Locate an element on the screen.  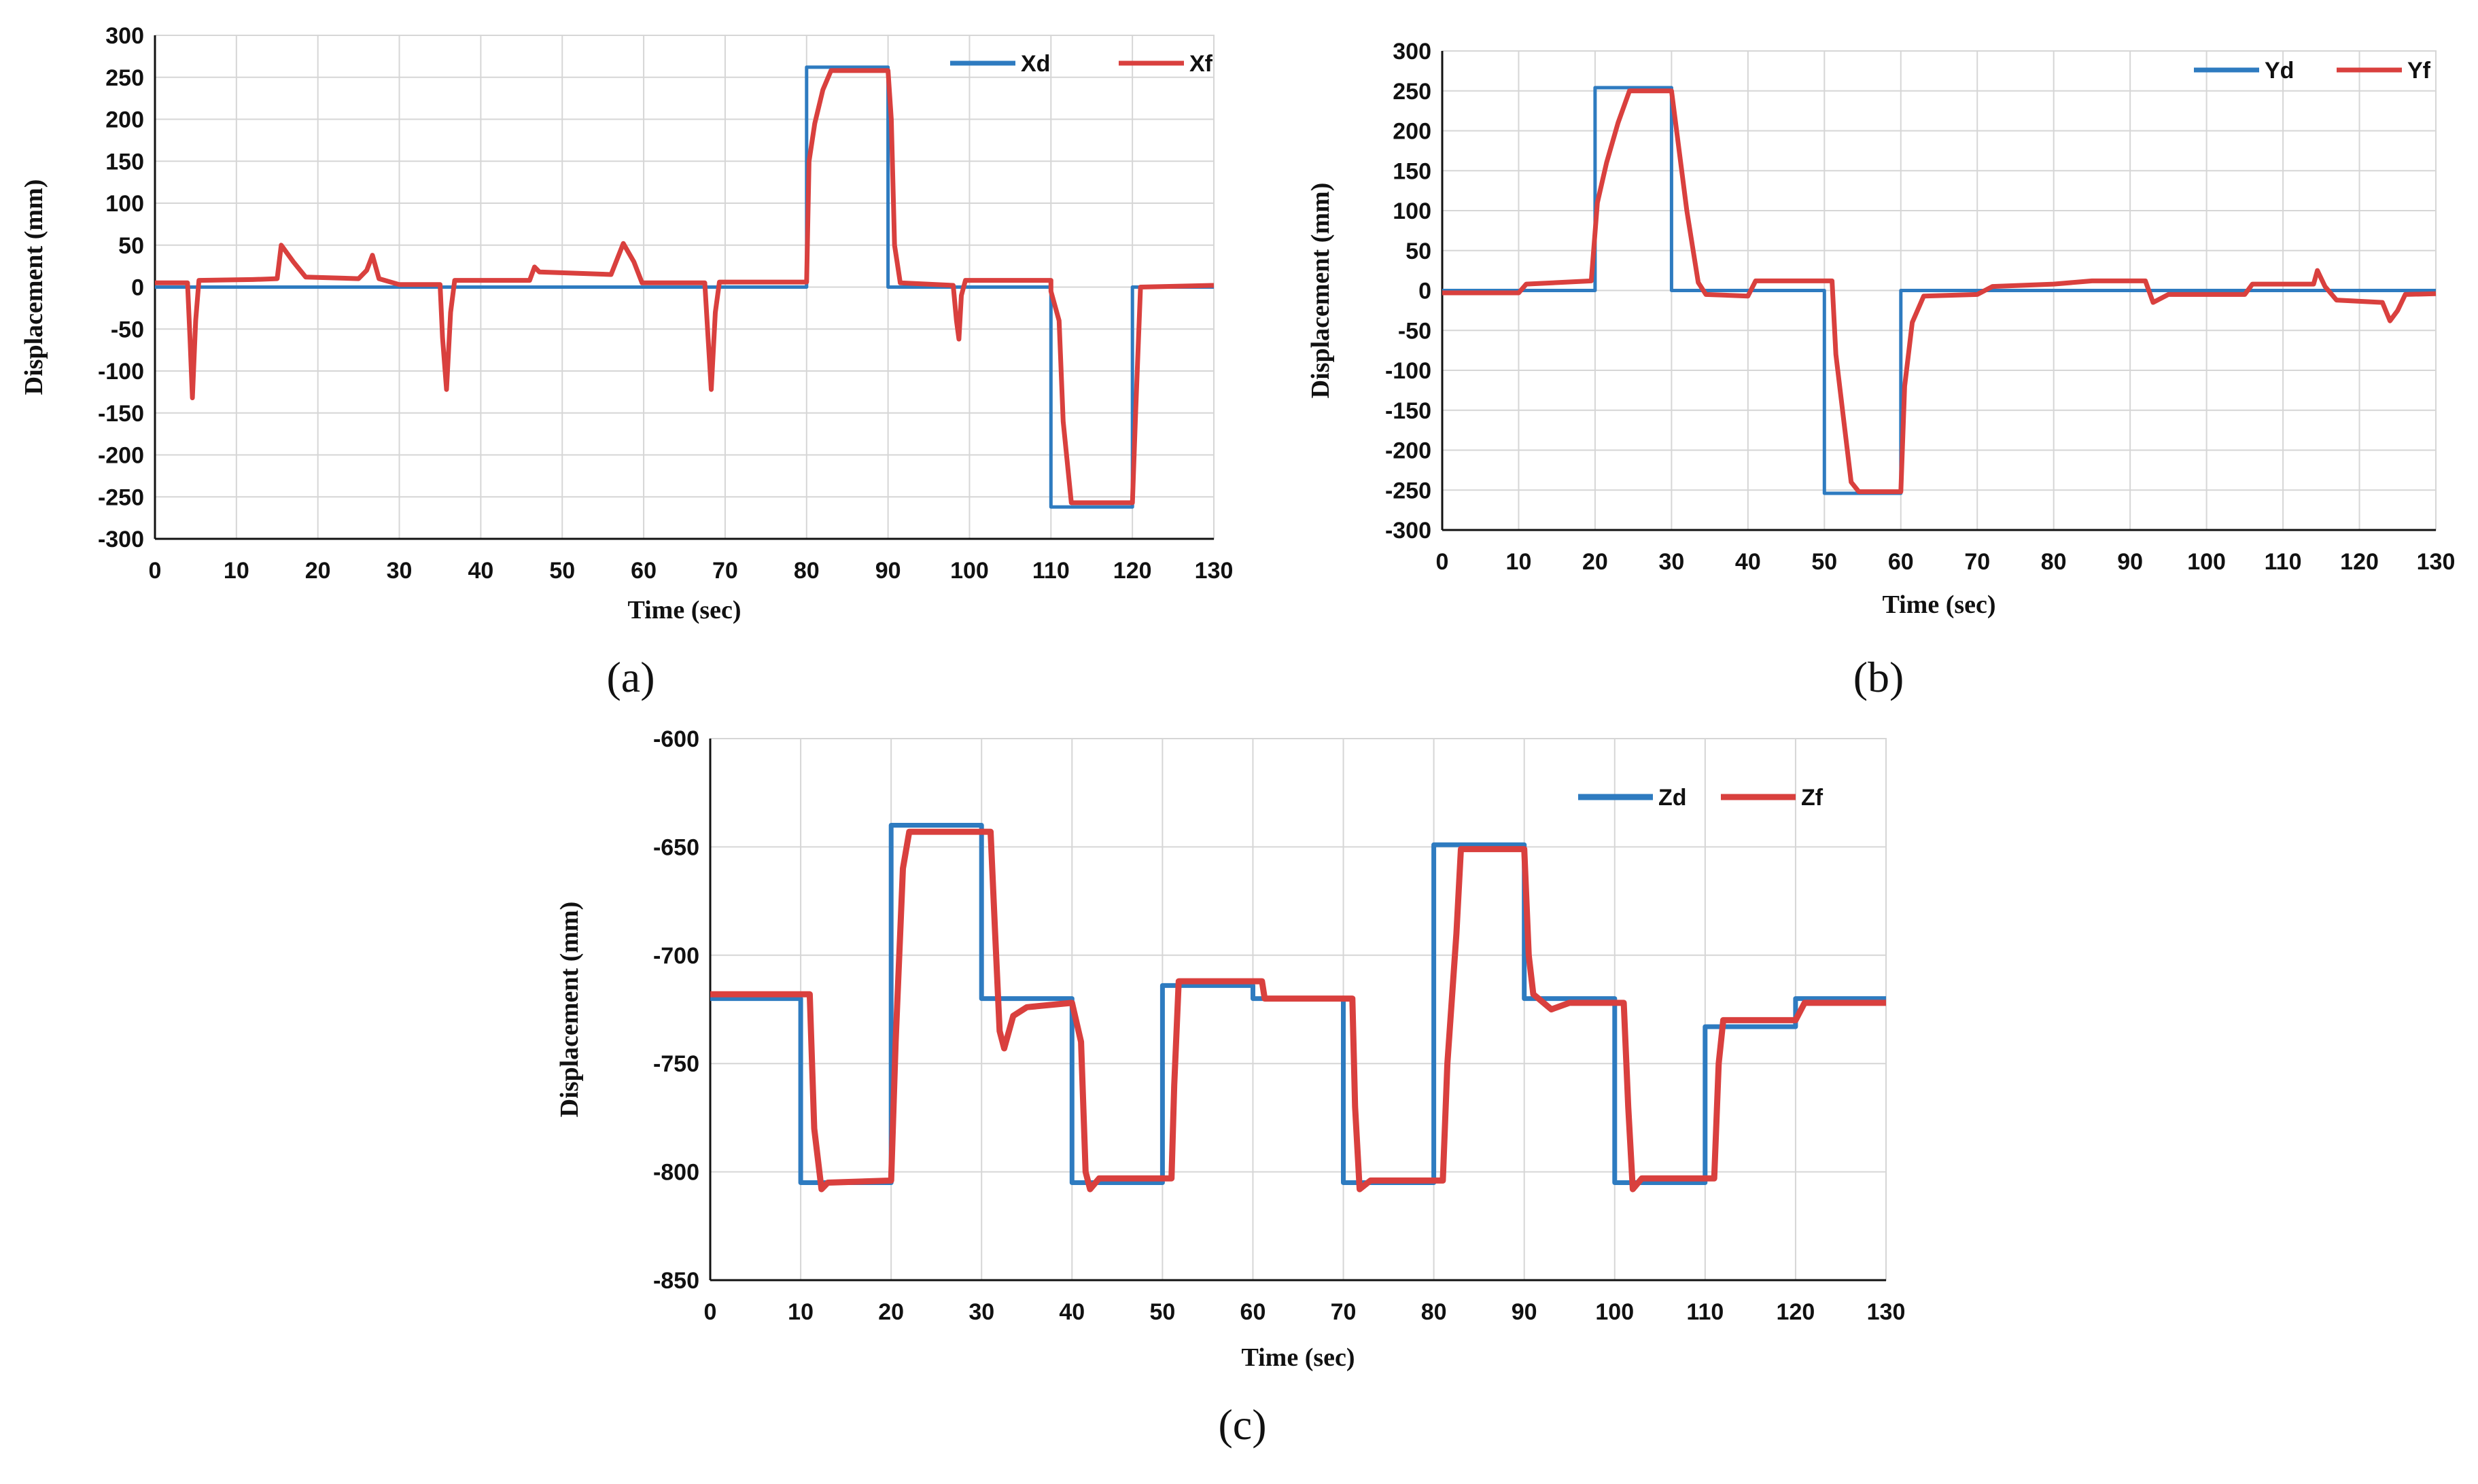
series-line-zf is located at coordinates (1298, 1010).